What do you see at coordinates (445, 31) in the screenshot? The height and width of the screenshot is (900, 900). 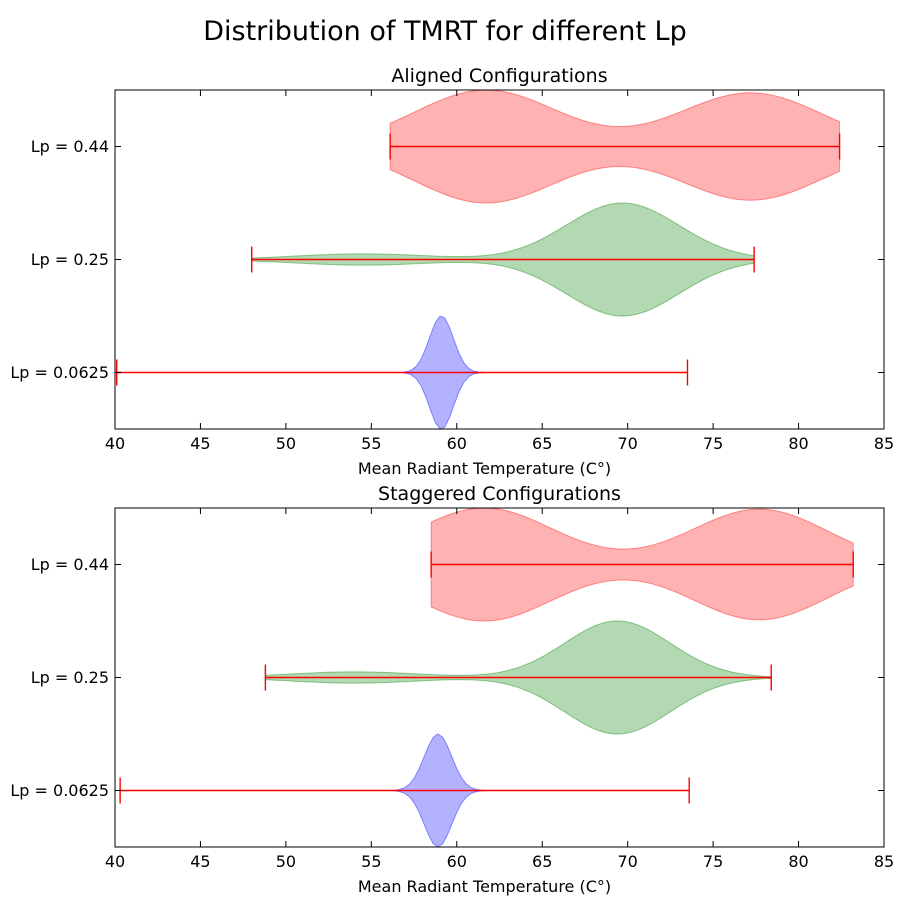 I see `figure-title: Distribution of TMRT for different Lp` at bounding box center [445, 31].